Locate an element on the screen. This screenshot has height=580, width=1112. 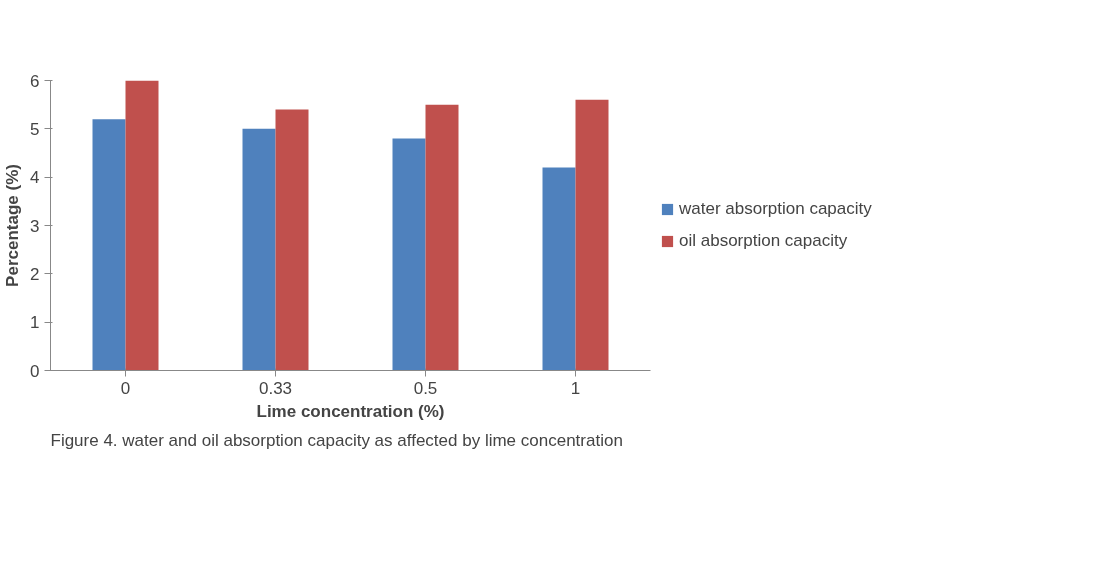
x-tick-label: 0.33 is located at coordinates (275, 388).